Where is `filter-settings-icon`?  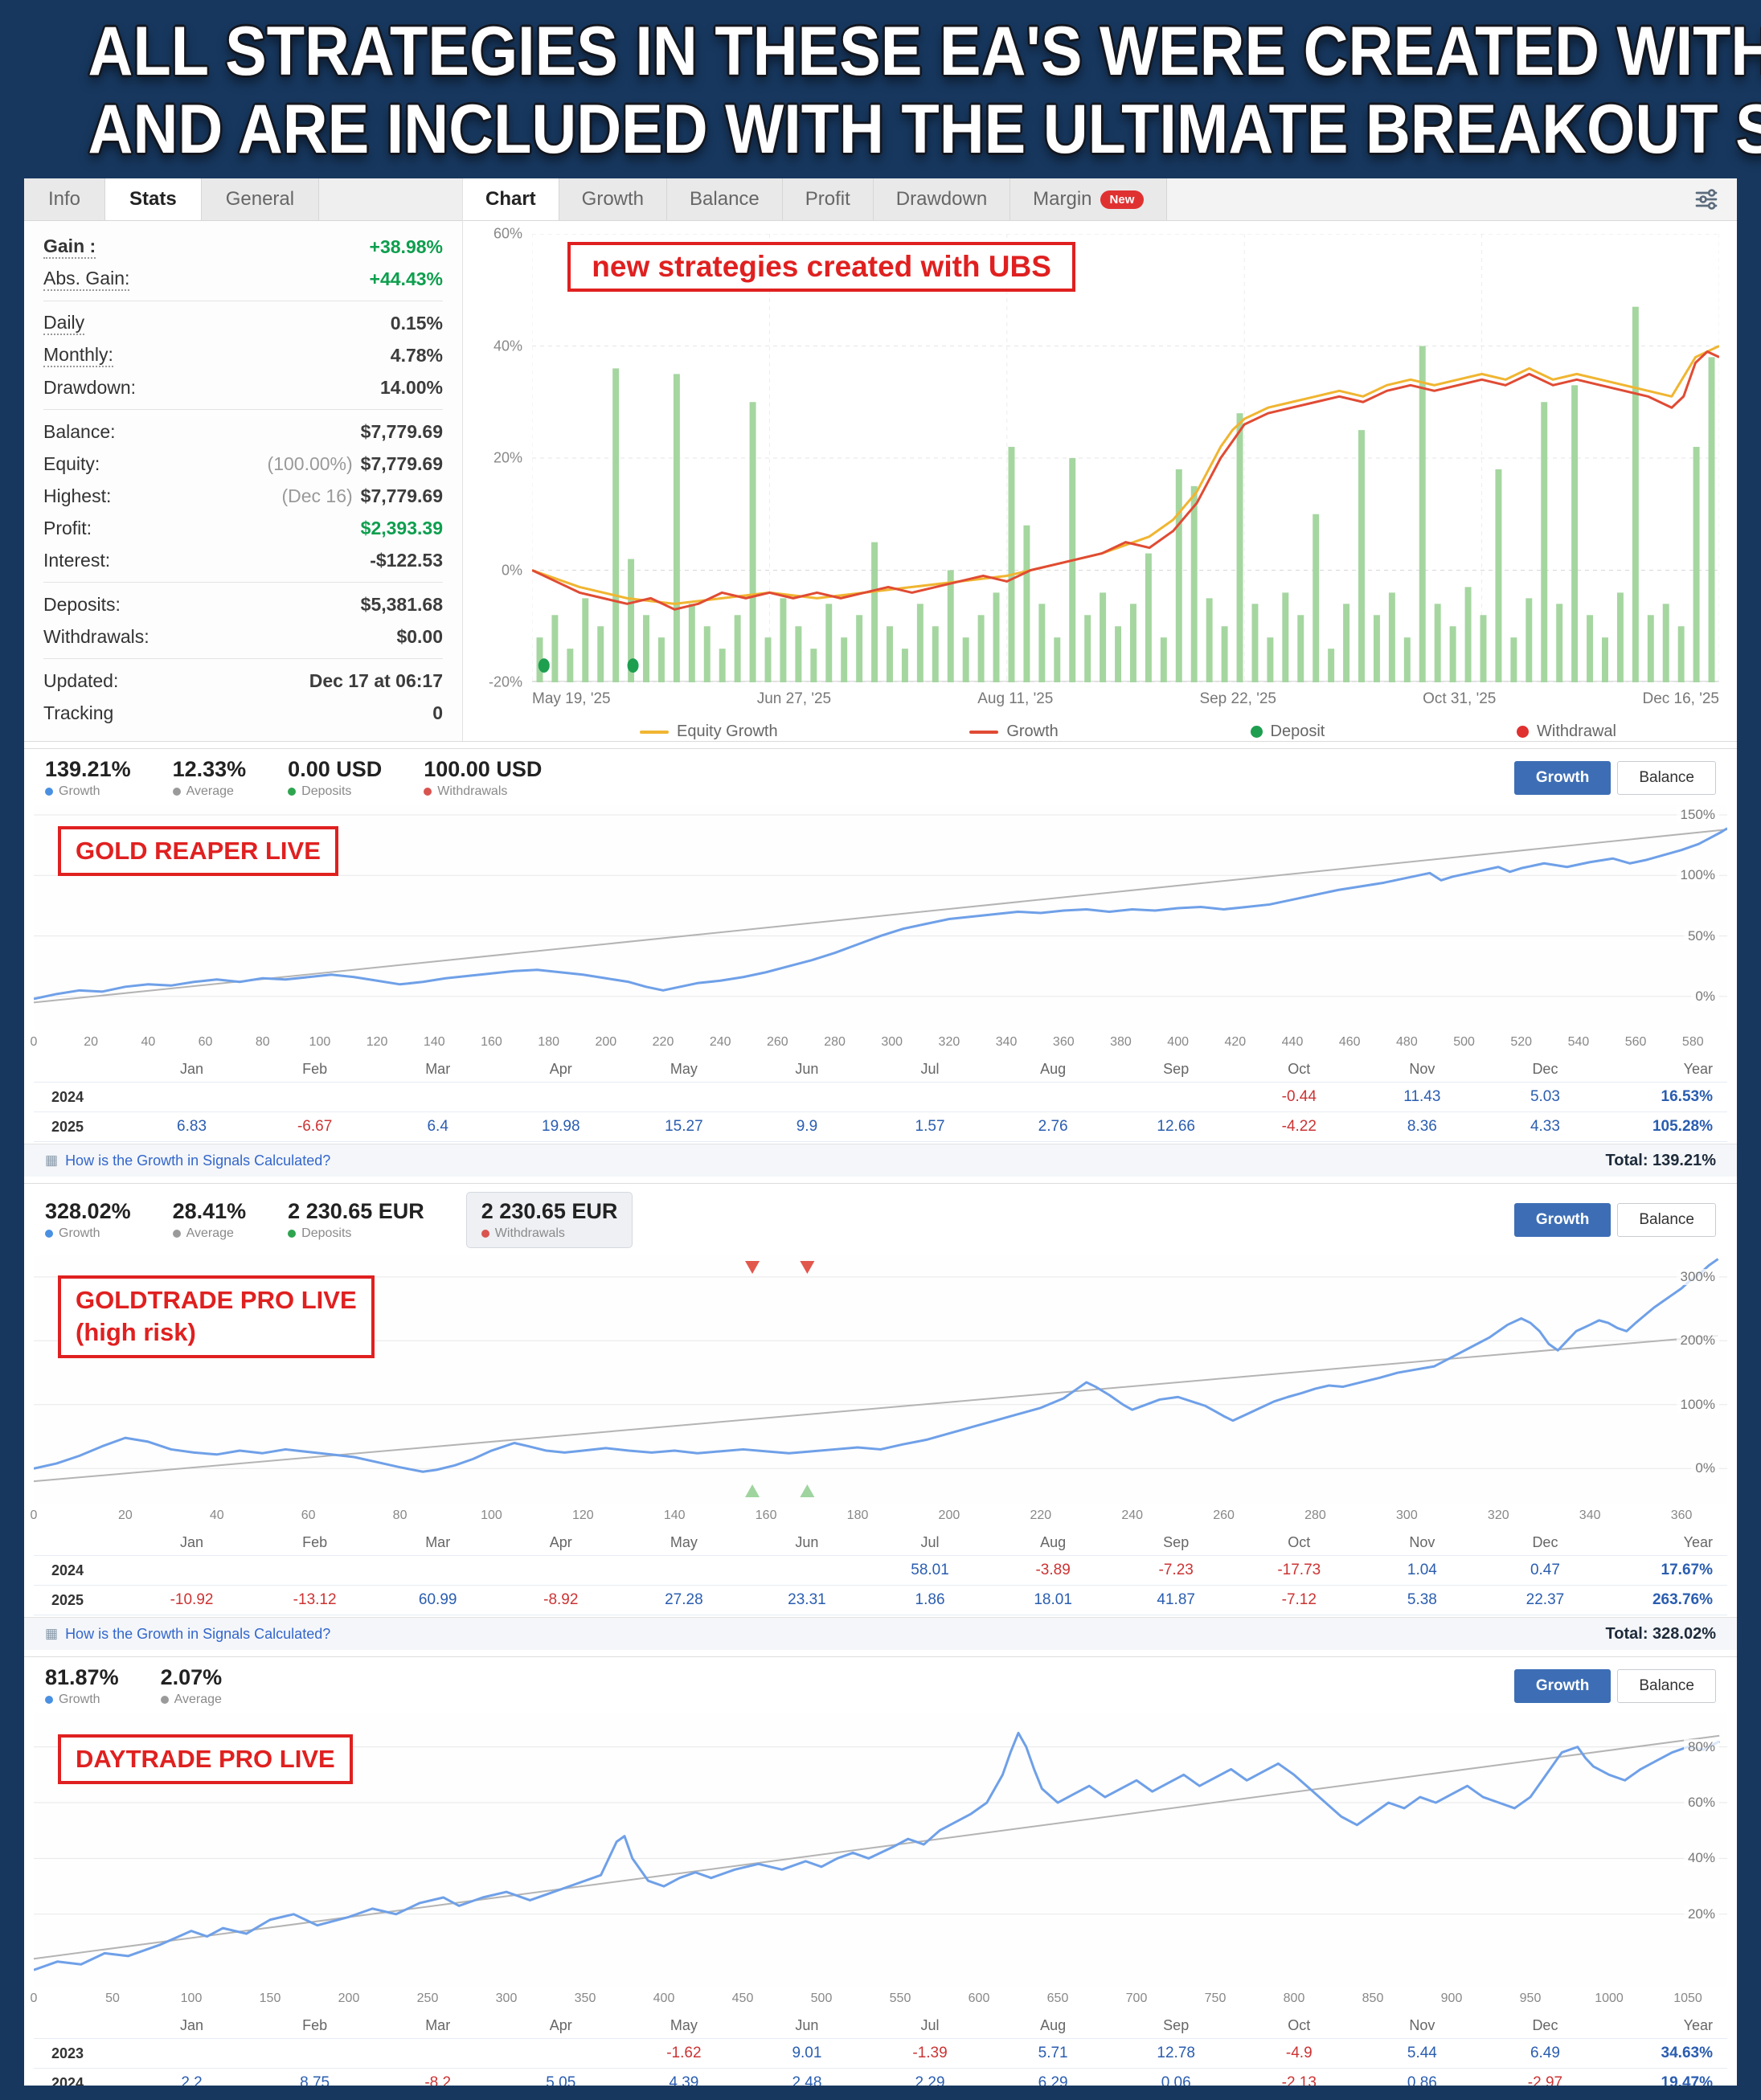
filter-settings-icon is located at coordinates (1706, 199).